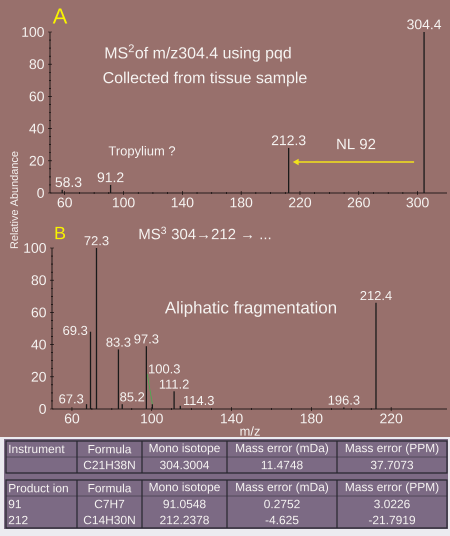 Image resolution: width=450 pixels, height=536 pixels. I want to click on text: 212.2378, so click(184, 520).